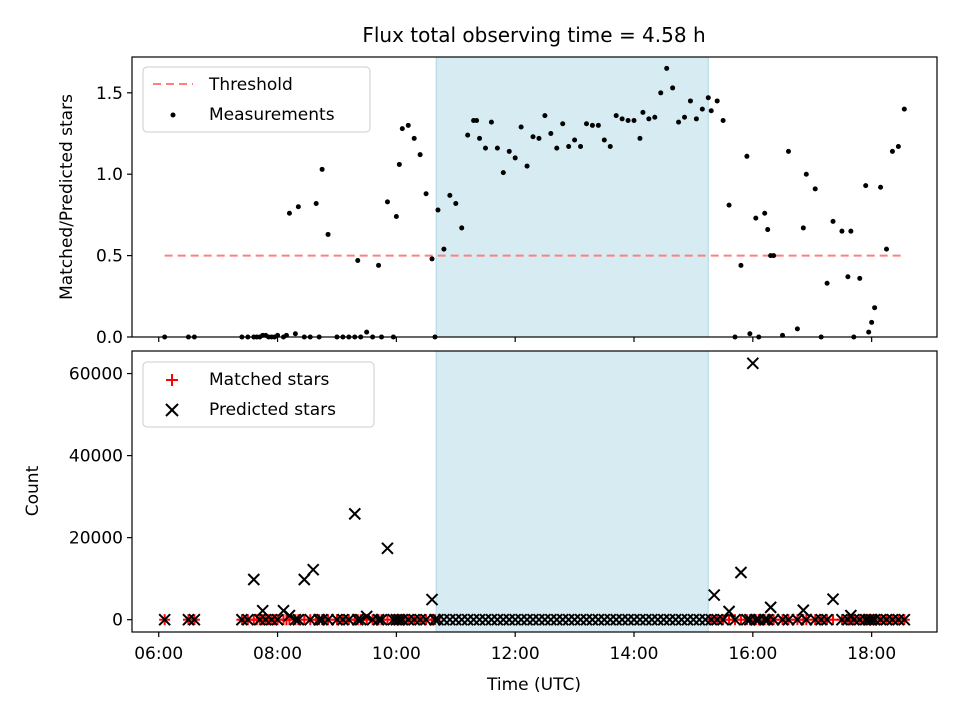 This screenshot has height=720, width=960. I want to click on top-y-tick-label: 0.0, so click(109, 338).